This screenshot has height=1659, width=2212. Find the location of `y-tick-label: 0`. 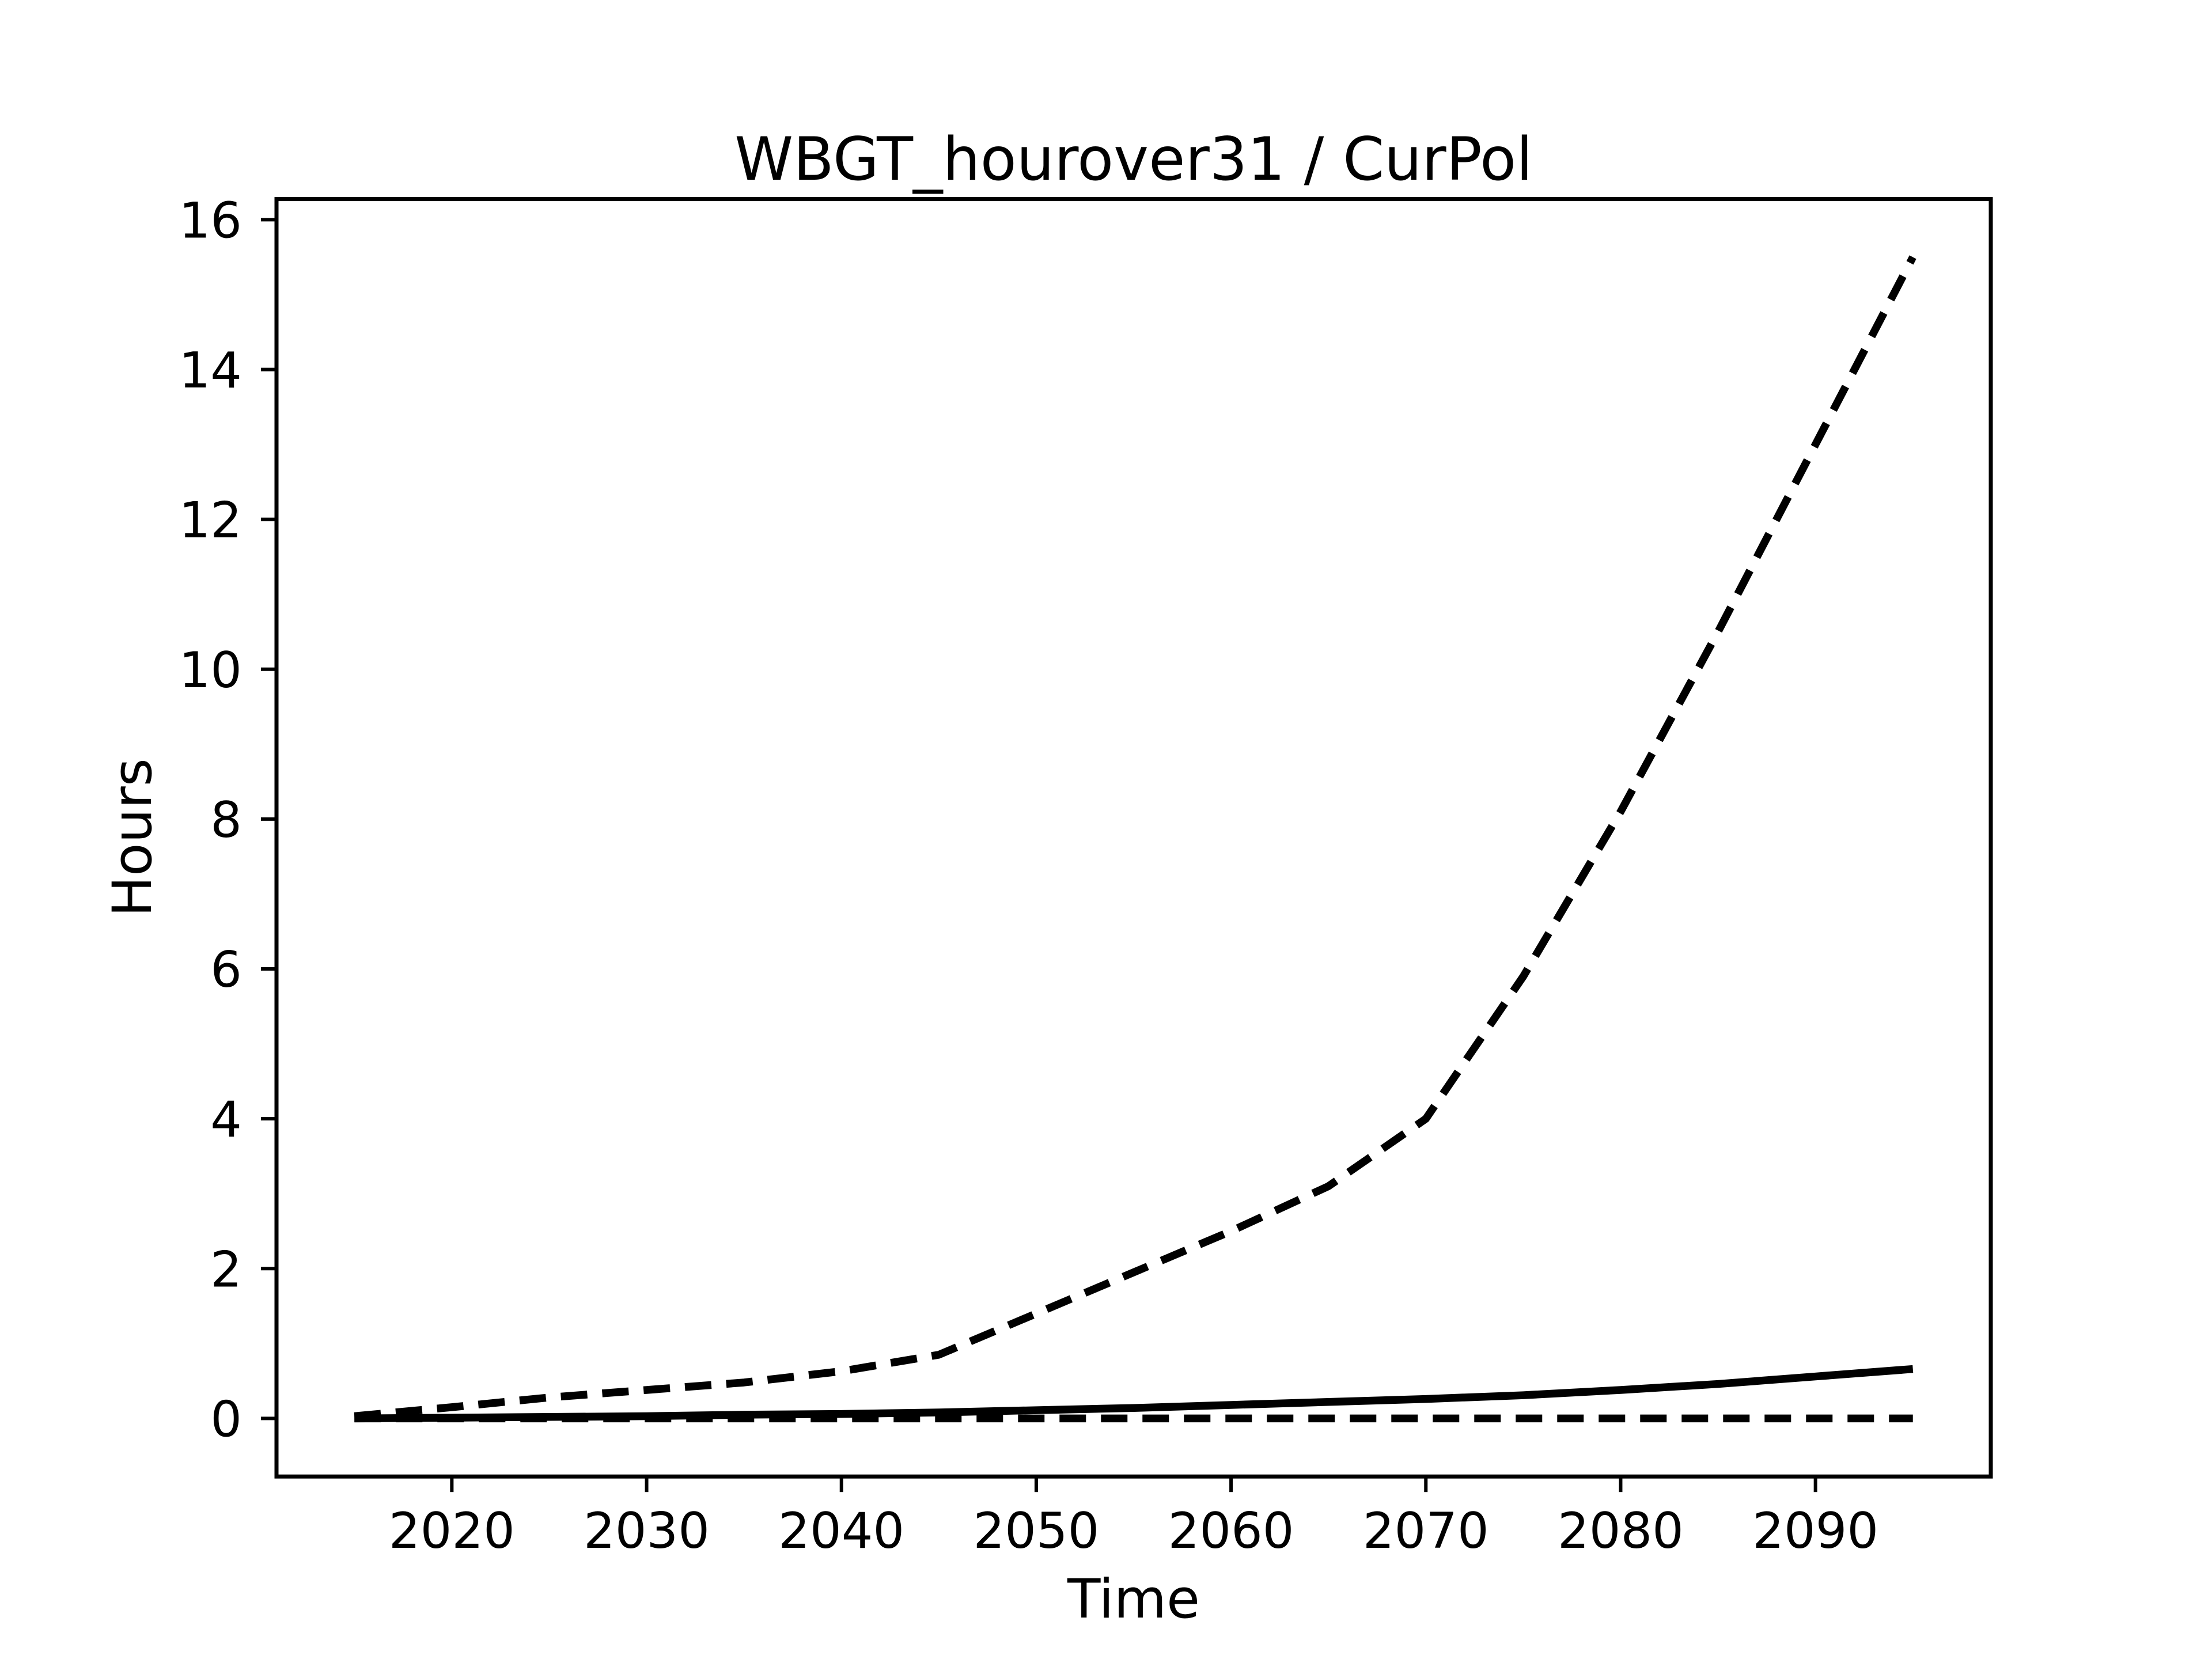

y-tick-label: 0 is located at coordinates (226, 1419).